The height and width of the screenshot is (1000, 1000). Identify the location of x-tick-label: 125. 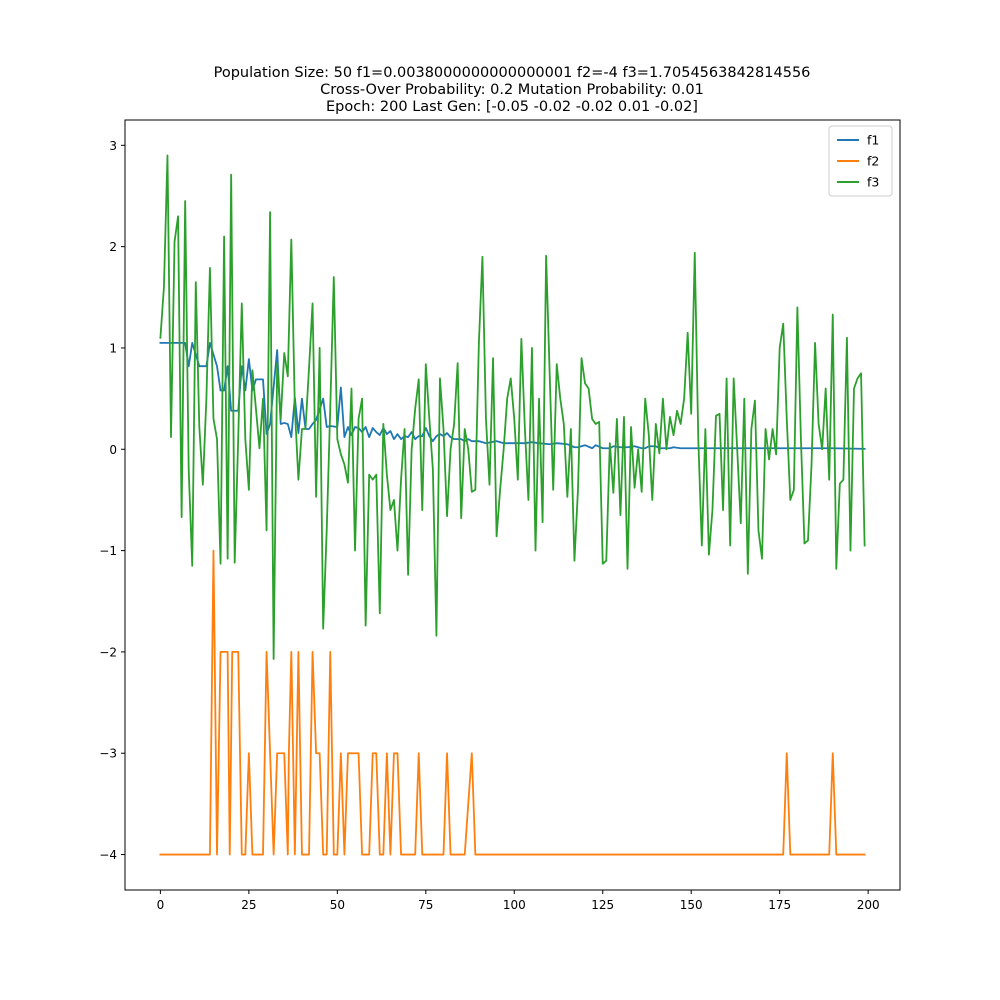
(602, 905).